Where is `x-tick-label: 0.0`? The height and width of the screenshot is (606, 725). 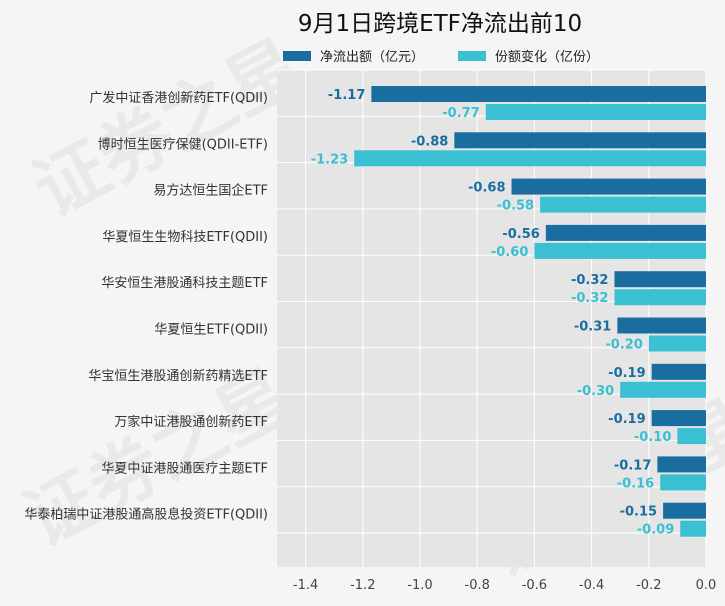 x-tick-label: 0.0 is located at coordinates (706, 585).